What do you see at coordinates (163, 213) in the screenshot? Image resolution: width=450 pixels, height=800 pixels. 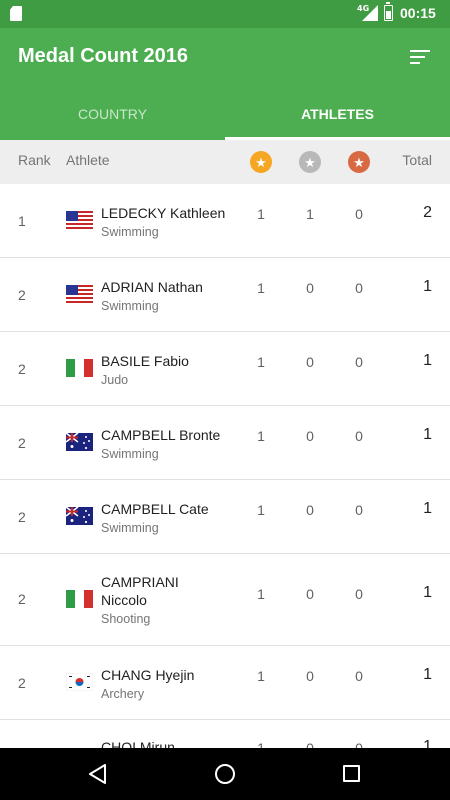 I see `athlete-name: LEDECKY Kathleen` at bounding box center [163, 213].